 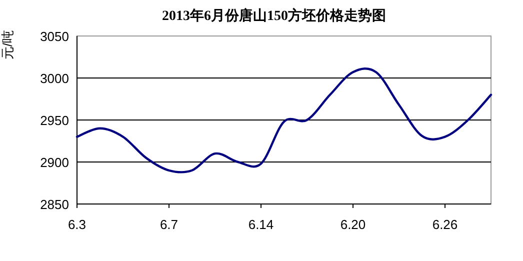 What do you see at coordinates (274, 15) in the screenshot?
I see `chart-title: 2013年6月份唐山150方坯价格走势图` at bounding box center [274, 15].